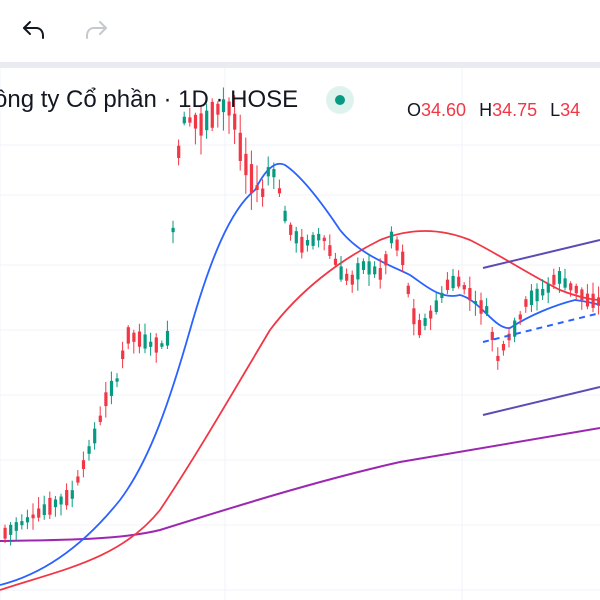 Image resolution: width=600 pixels, height=600 pixels. I want to click on status-dot, so click(340, 100).